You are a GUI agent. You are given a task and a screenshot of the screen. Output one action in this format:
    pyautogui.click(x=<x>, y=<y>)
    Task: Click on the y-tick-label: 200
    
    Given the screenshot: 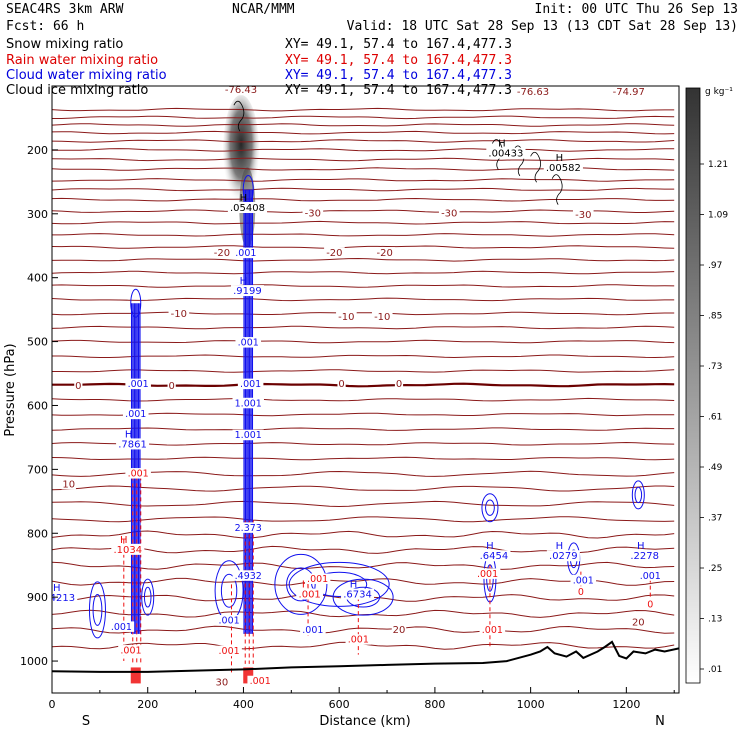 What is the action you would take?
    pyautogui.click(x=37, y=150)
    